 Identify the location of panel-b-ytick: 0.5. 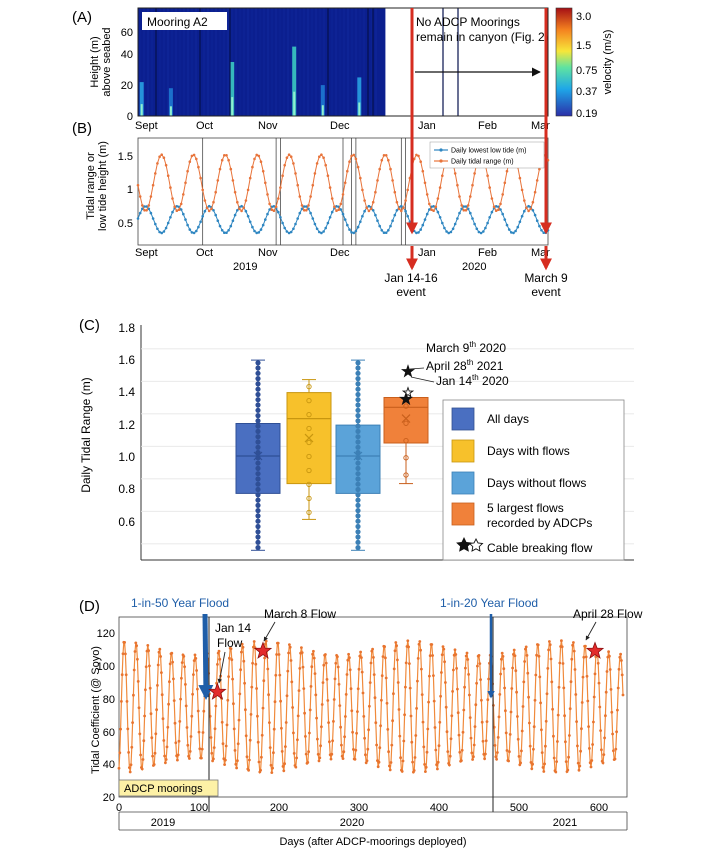
(125, 224).